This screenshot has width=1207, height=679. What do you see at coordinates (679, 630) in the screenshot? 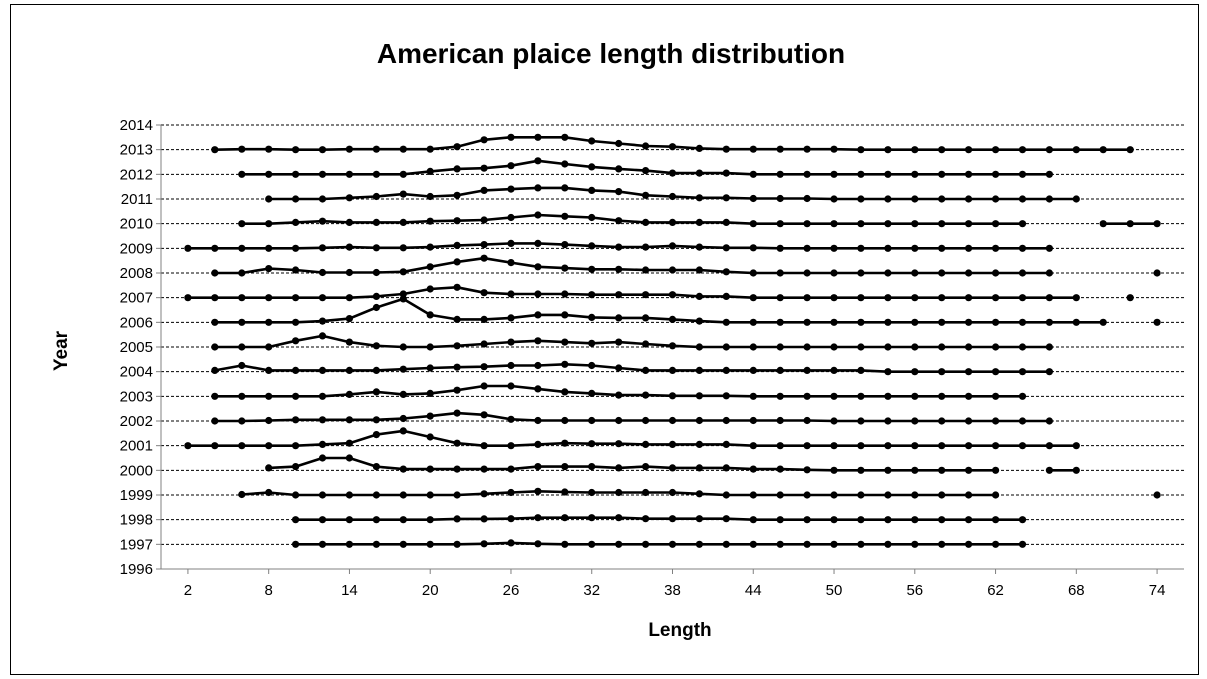
I see `x-axis-title: Length` at bounding box center [679, 630].